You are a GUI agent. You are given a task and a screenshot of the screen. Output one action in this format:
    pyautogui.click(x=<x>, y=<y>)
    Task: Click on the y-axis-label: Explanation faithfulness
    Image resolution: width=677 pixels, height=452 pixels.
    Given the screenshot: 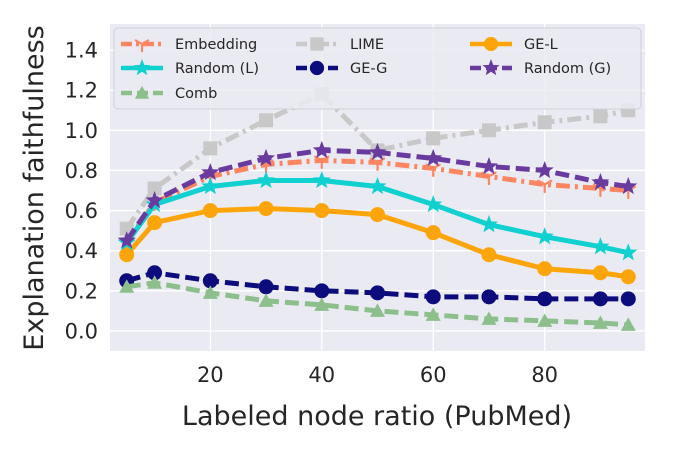 What is the action you would take?
    pyautogui.click(x=34, y=187)
    